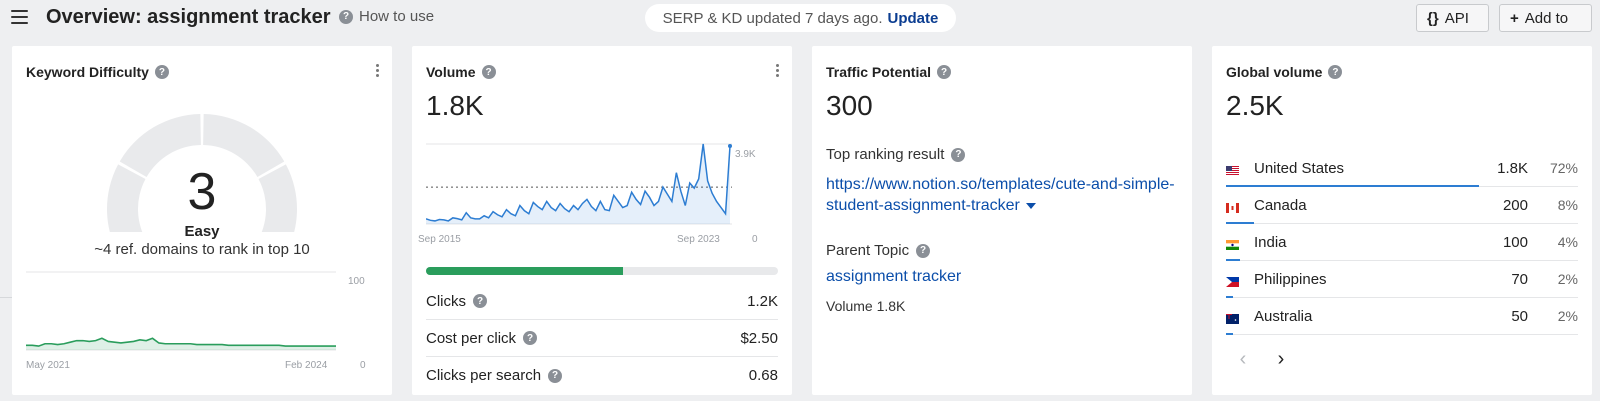 The image size is (1600, 401). Describe the element at coordinates (772, 18) in the screenshot. I see `serp-status-text: SERP & KD updated 7 days ago.` at that location.